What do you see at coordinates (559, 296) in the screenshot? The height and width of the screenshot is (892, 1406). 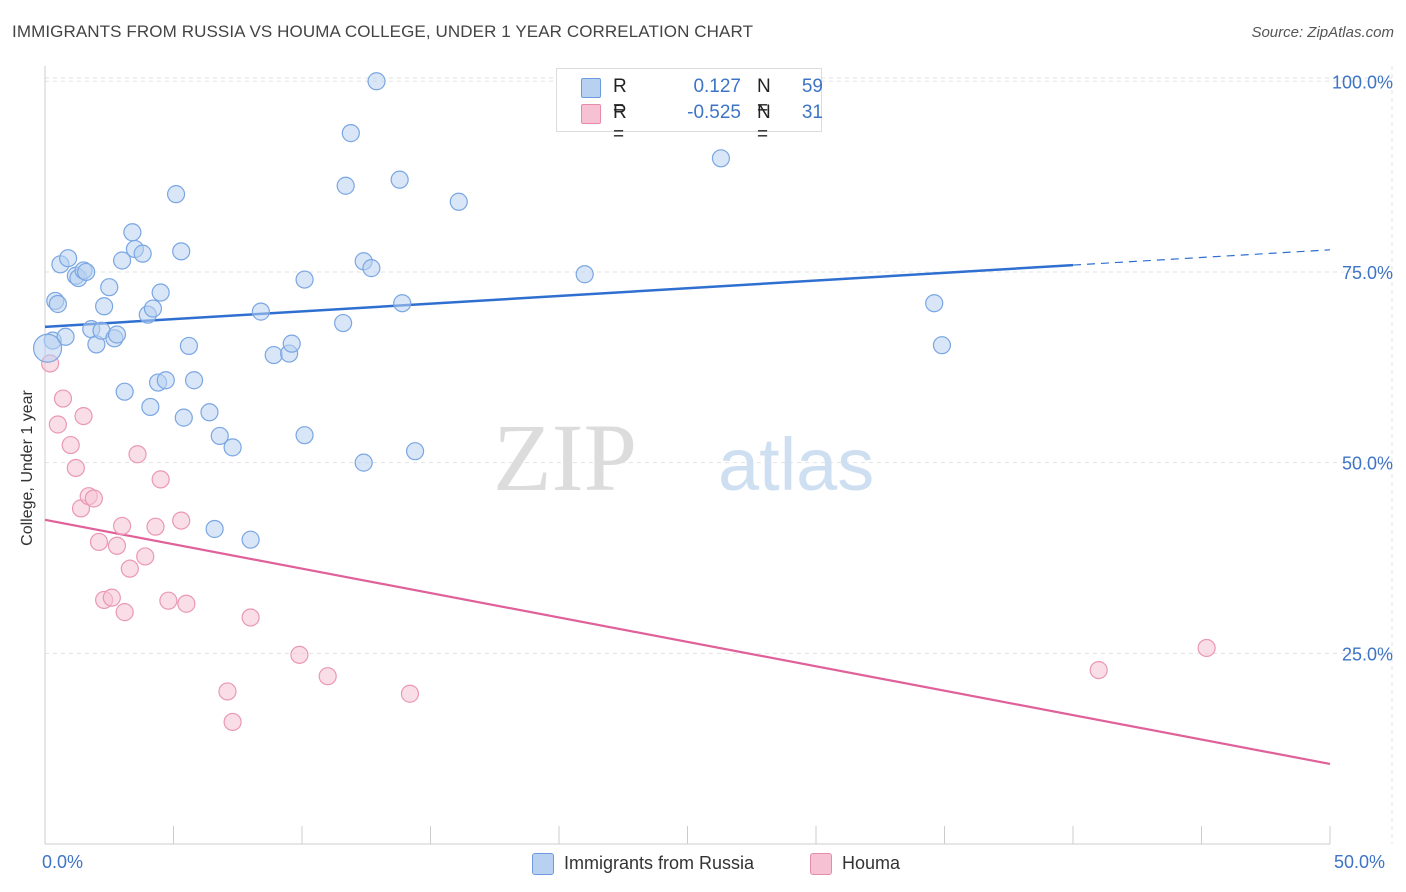 I see `trend-line-russia` at bounding box center [559, 296].